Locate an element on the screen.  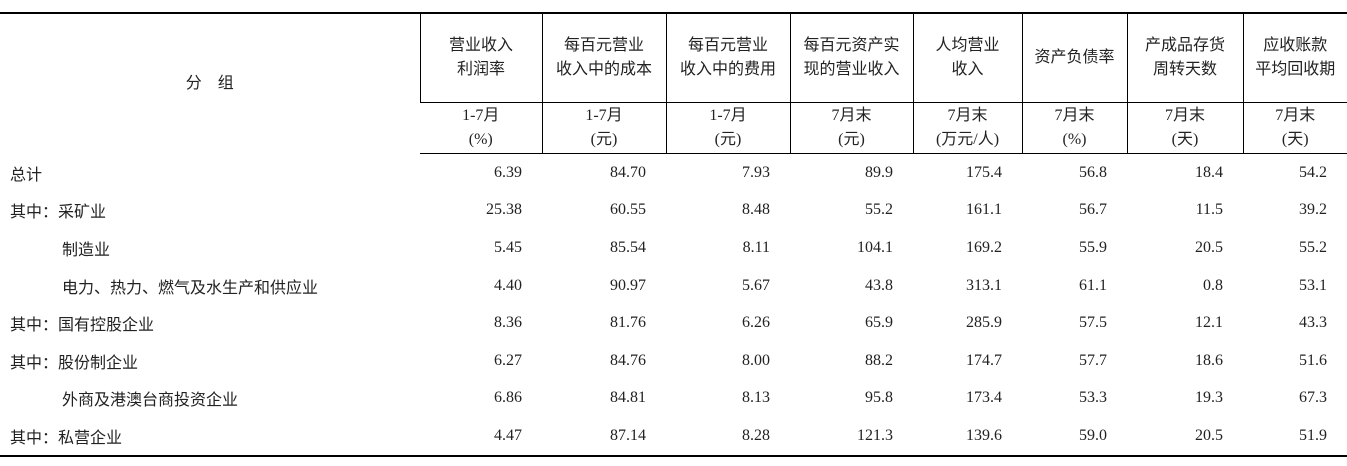
row-label: 其中：采矿业 is located at coordinates (58, 213).